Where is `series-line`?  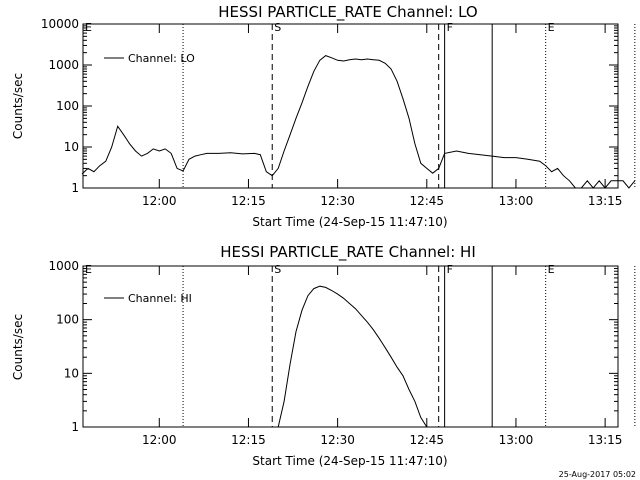
series-line is located at coordinates (352, 356).